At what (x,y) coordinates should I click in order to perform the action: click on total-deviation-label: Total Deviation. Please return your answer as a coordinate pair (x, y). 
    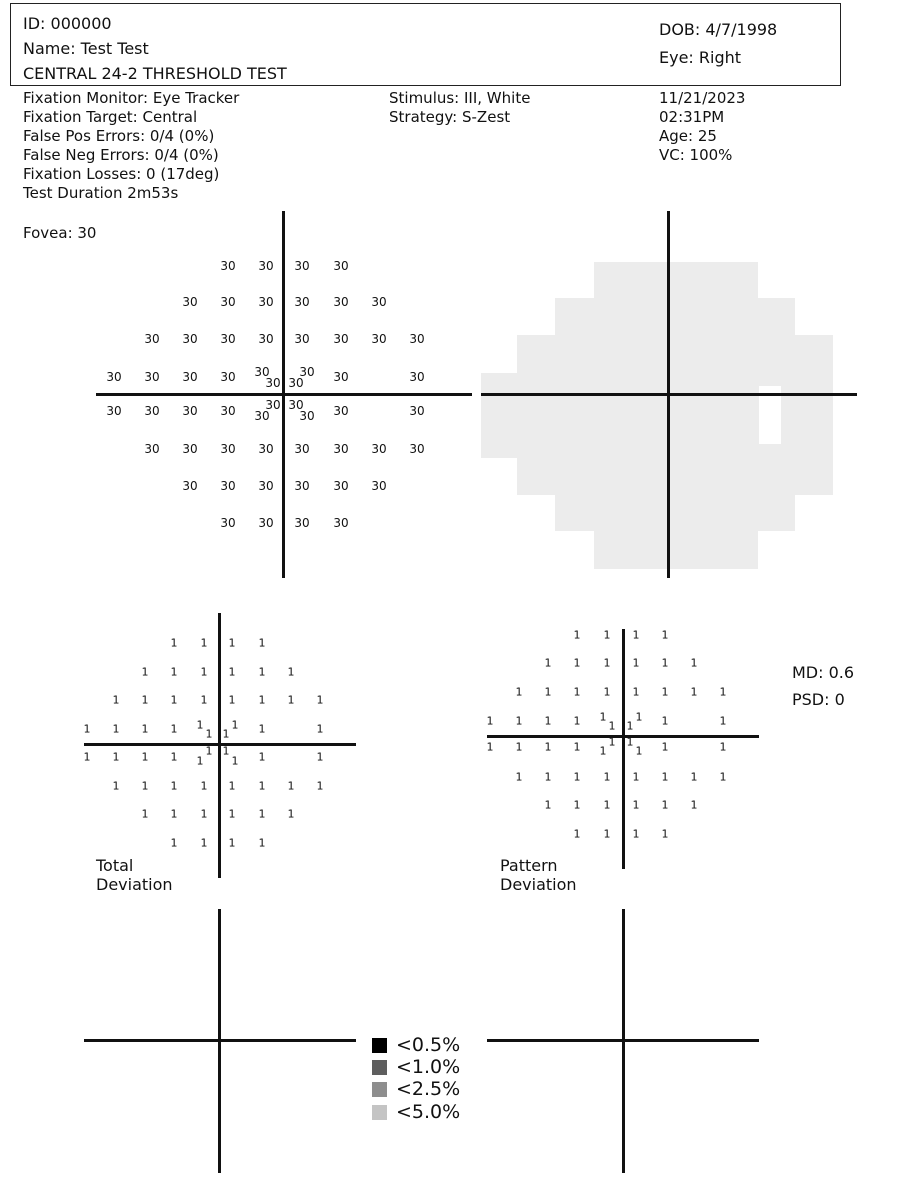
    Looking at the image, I should click on (134, 875).